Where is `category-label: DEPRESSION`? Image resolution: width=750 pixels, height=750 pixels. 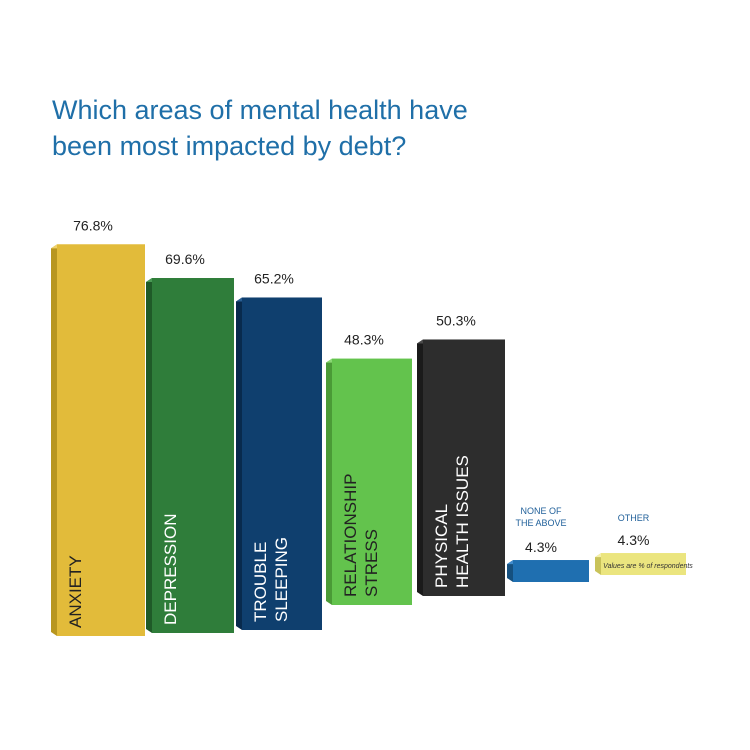
category-label: DEPRESSION is located at coordinates (170, 569).